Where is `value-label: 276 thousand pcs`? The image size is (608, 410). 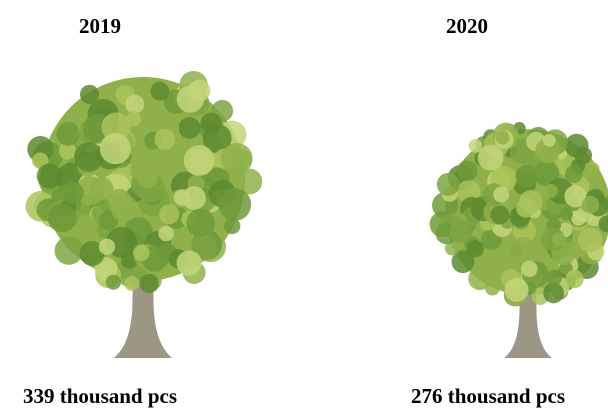 value-label: 276 thousand pcs is located at coordinates (488, 396).